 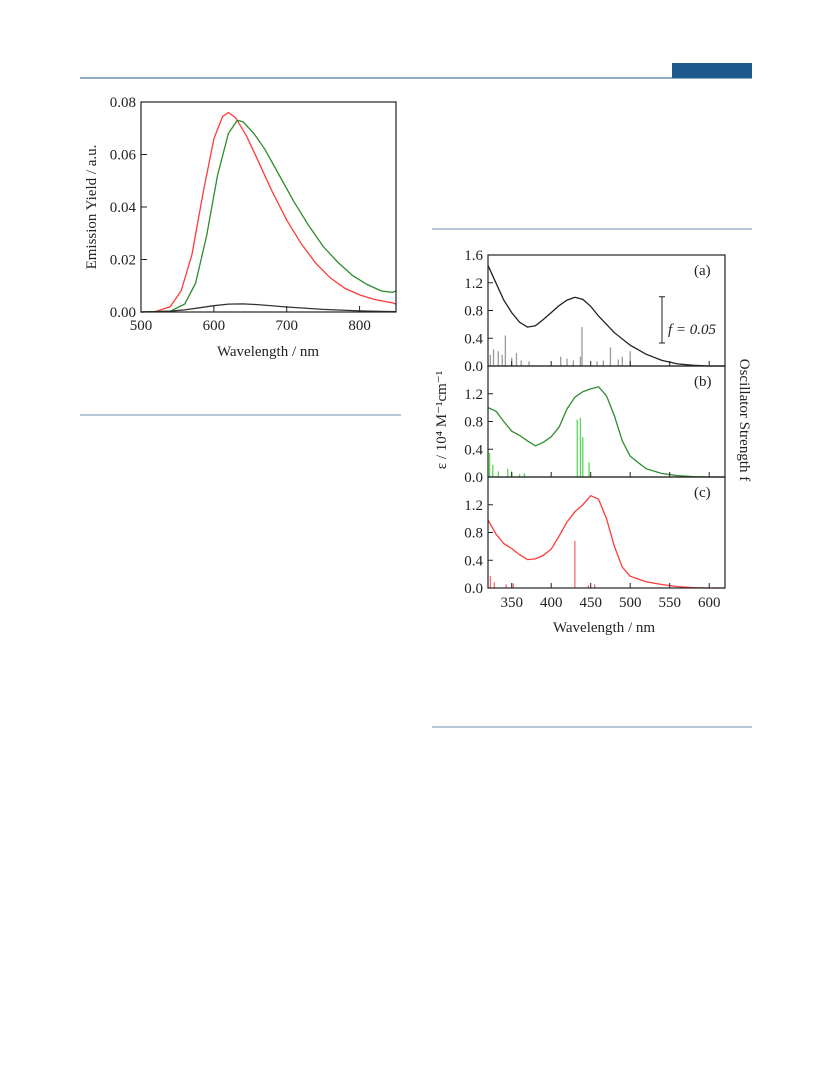 What do you see at coordinates (669, 603) in the screenshot?
I see `absorption-x-tick-label: 550` at bounding box center [669, 603].